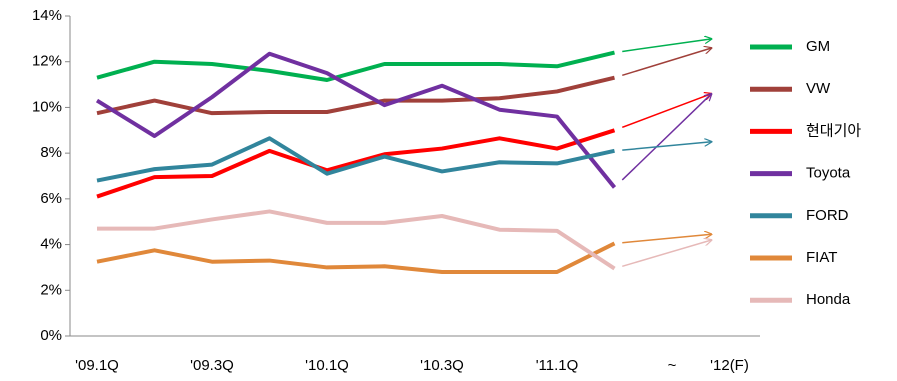 This screenshot has height=381, width=897. Describe the element at coordinates (818, 88) in the screenshot. I see `legend-label: VW` at that location.